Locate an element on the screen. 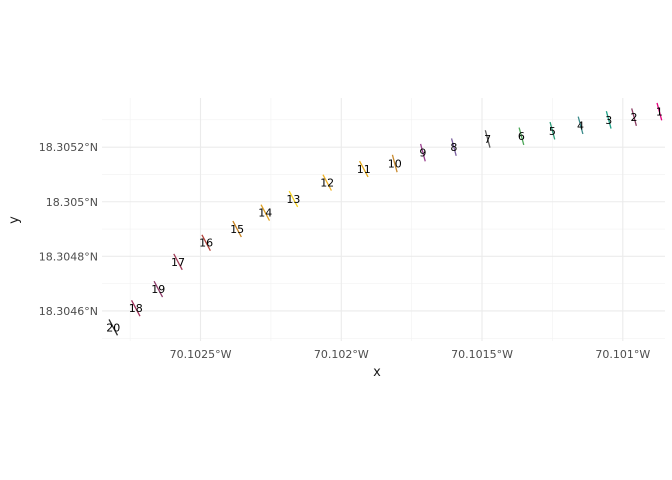 This screenshot has height=480, width=672. point-label: 3 is located at coordinates (608, 120).